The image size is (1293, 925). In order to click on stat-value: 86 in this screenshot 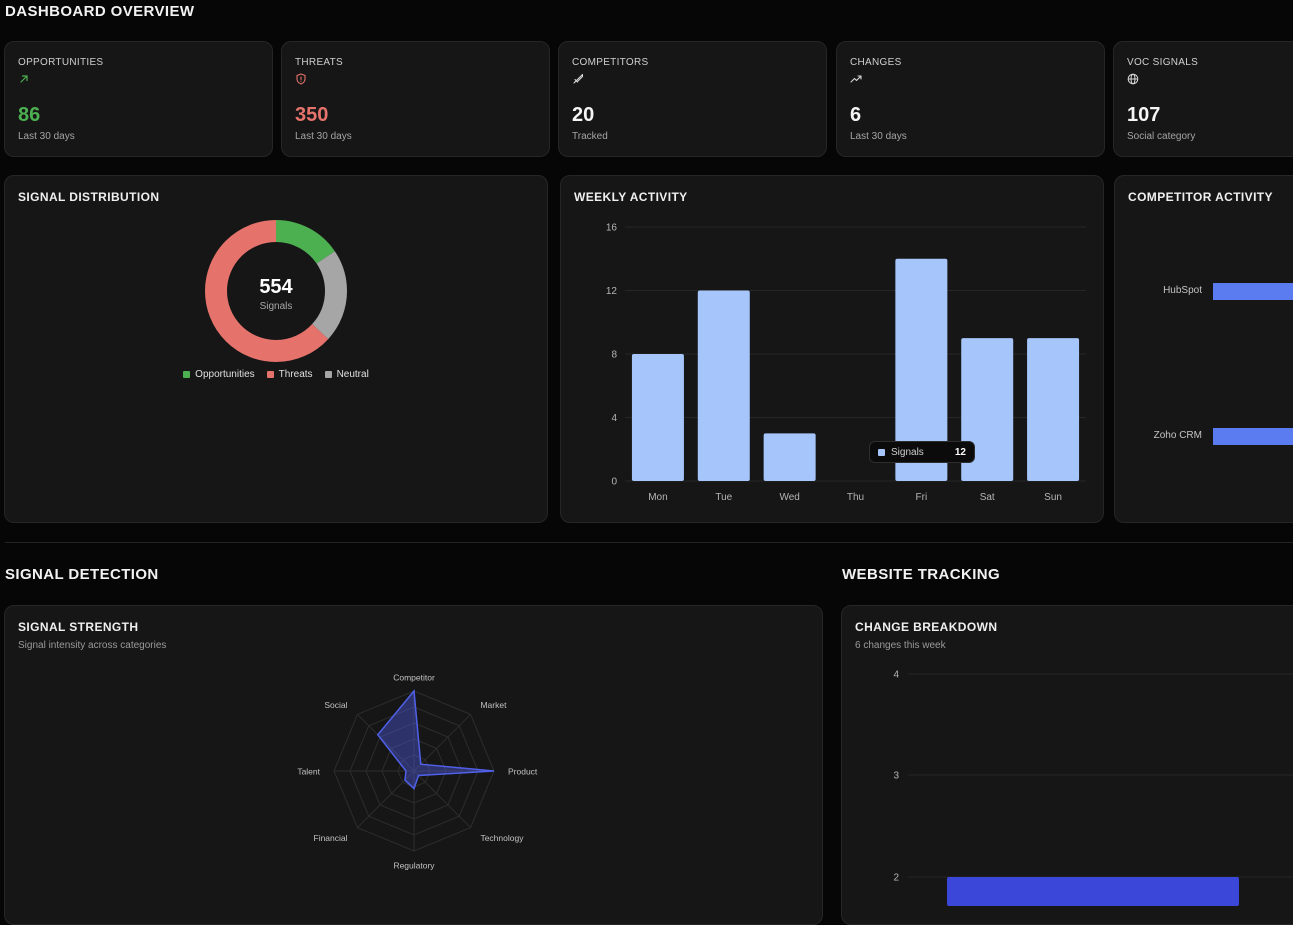, I will do `click(29, 115)`.